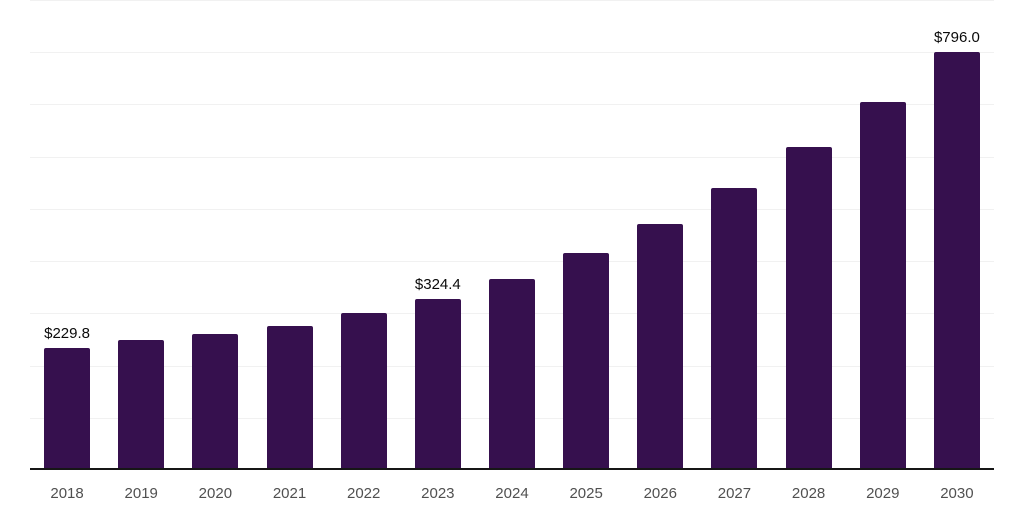 Image resolution: width=1024 pixels, height=512 pixels. I want to click on bar-2027, so click(734, 327).